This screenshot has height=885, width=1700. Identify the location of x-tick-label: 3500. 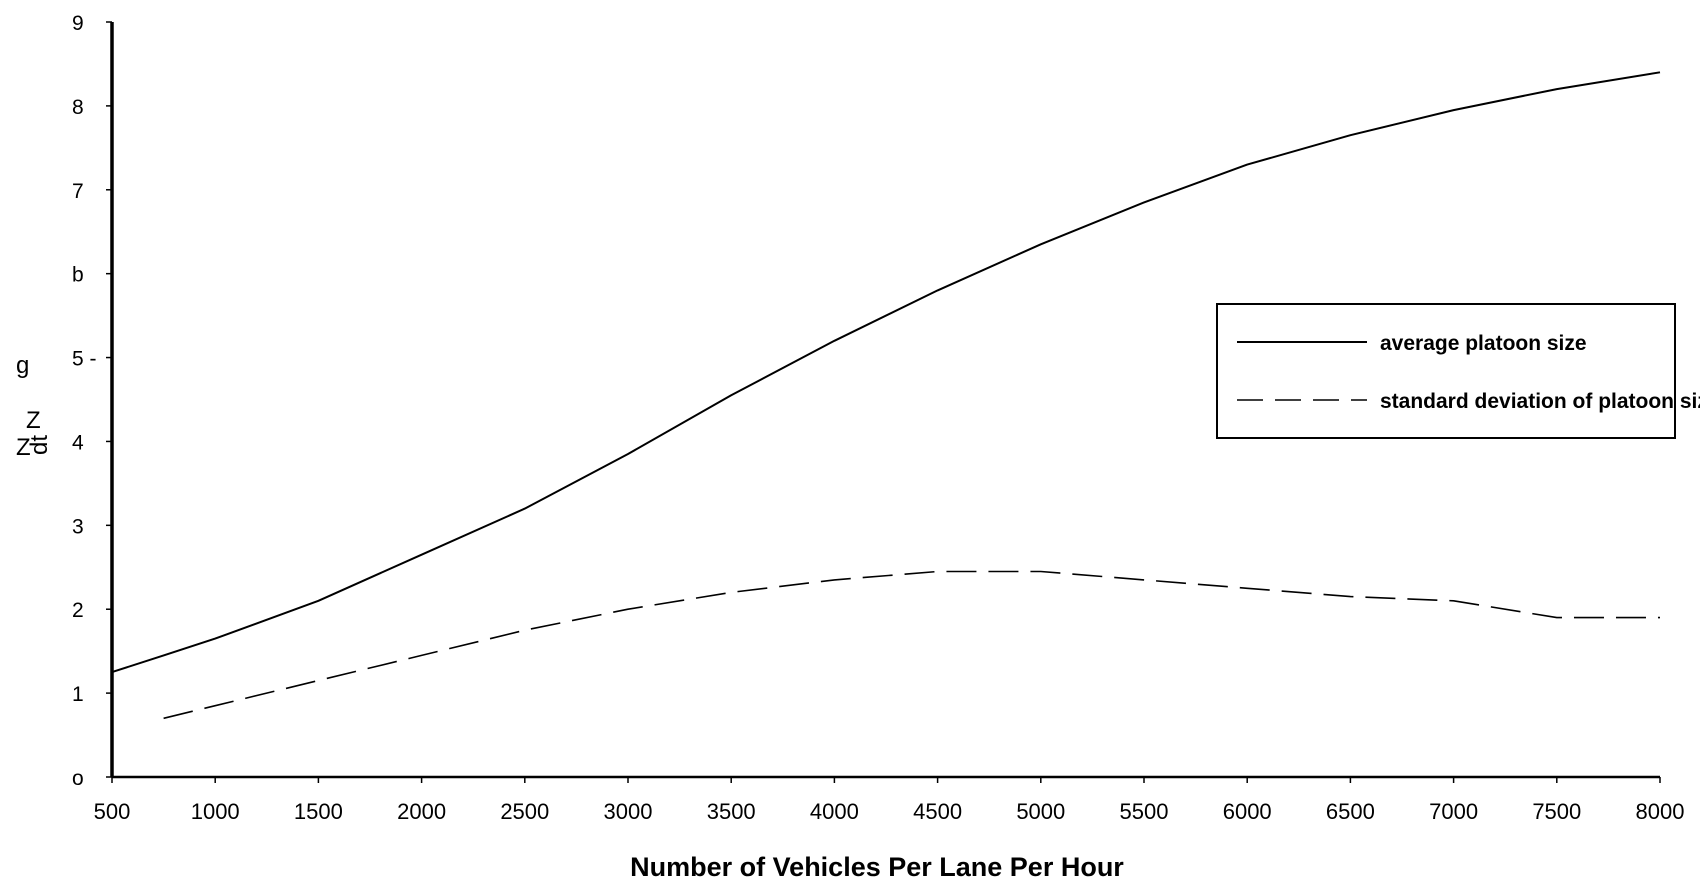
(731, 811).